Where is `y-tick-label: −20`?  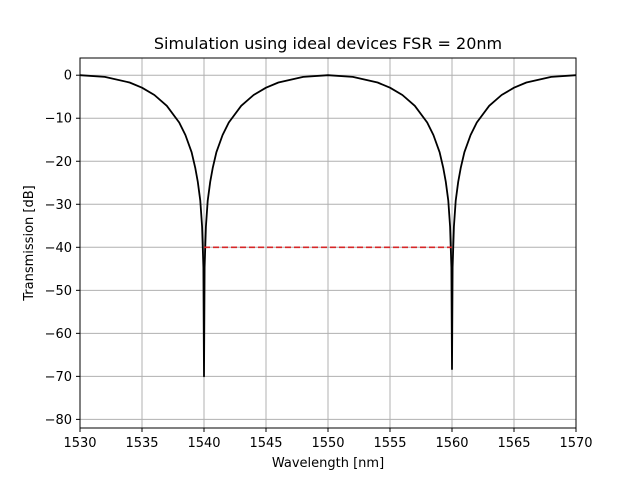
y-tick-label: −20 is located at coordinates (58, 162).